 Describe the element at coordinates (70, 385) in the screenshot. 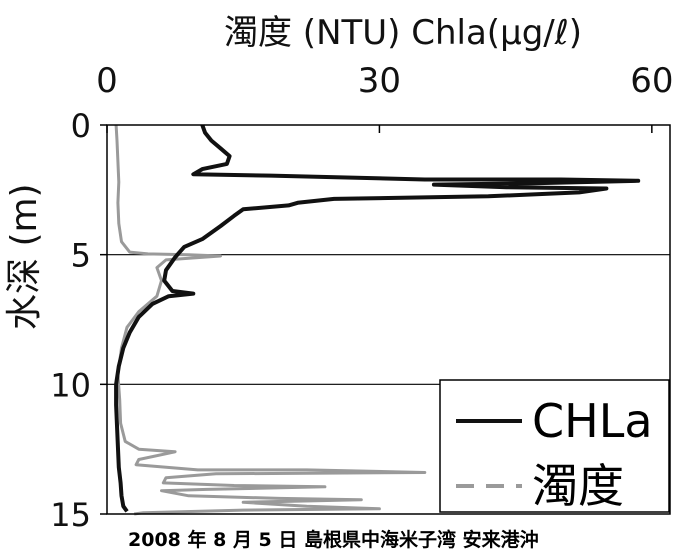

I see `y-tick-label-2: 10` at that location.